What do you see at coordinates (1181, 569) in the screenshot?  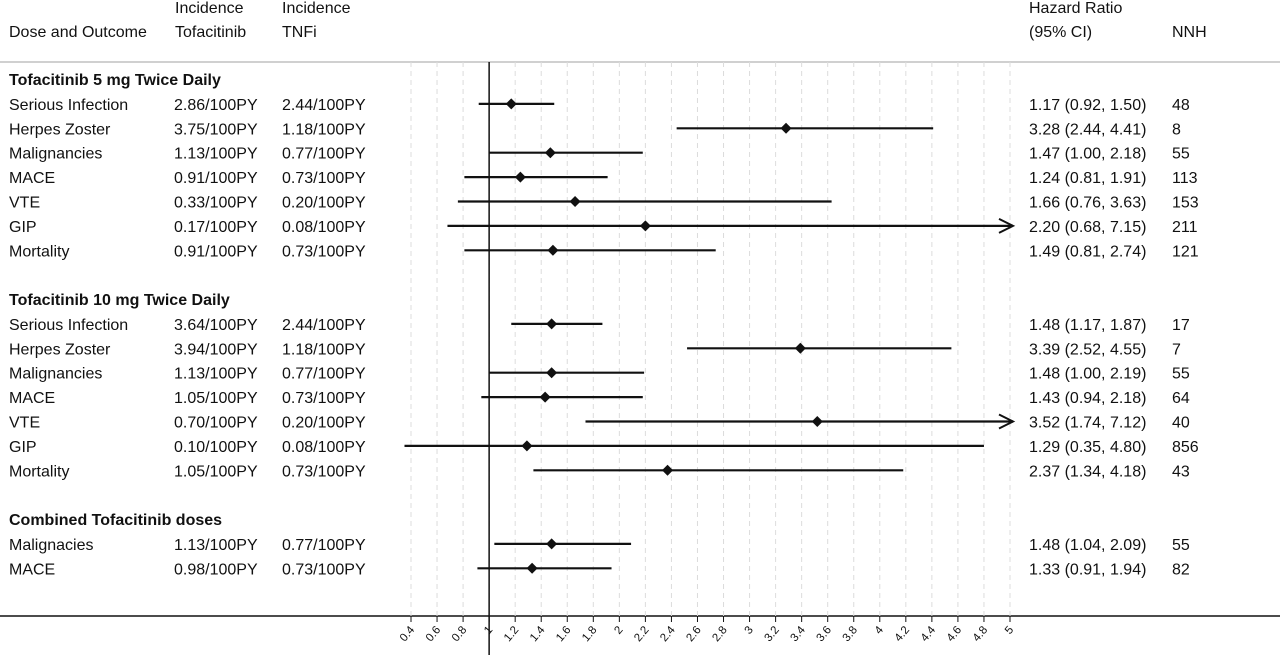 I see `nnh-value: 82` at bounding box center [1181, 569].